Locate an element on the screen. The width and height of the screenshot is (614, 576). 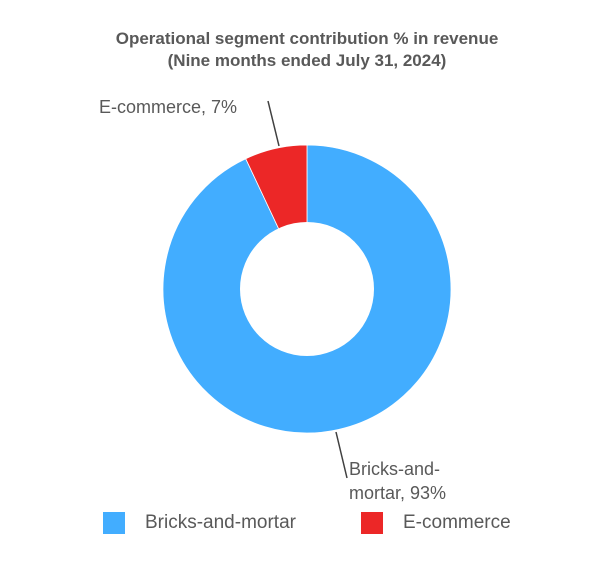
bricks-leader-line is located at coordinates (341, 455).